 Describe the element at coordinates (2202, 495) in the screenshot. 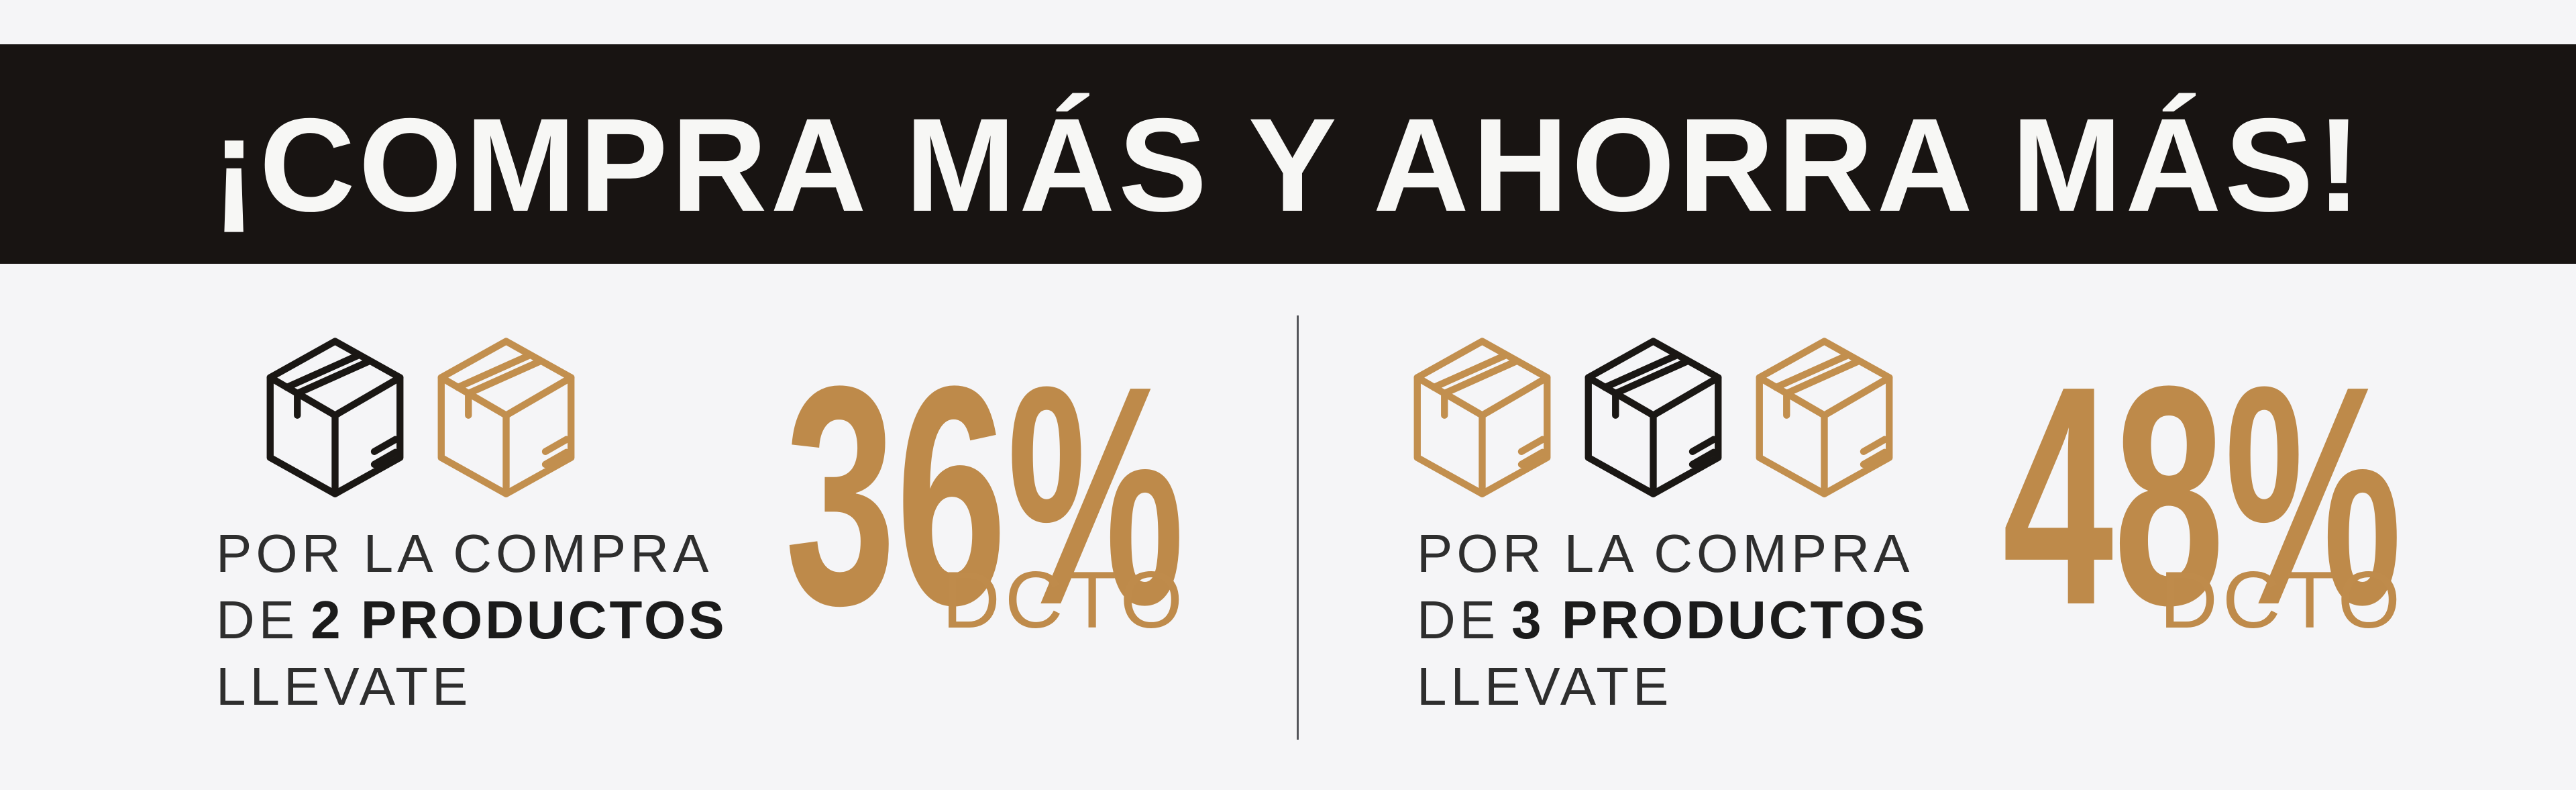

I see `discount-percentage: 48%` at that location.